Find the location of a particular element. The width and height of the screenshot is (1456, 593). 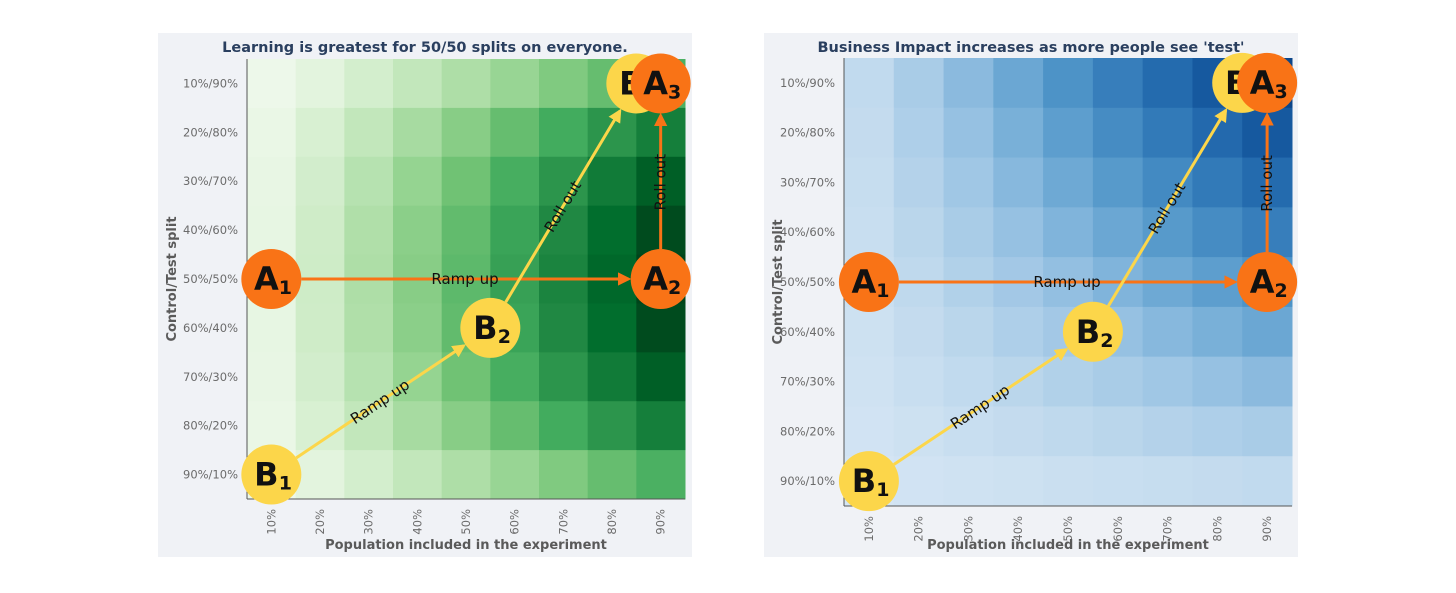

node-subscript: 1 is located at coordinates (882, 490).